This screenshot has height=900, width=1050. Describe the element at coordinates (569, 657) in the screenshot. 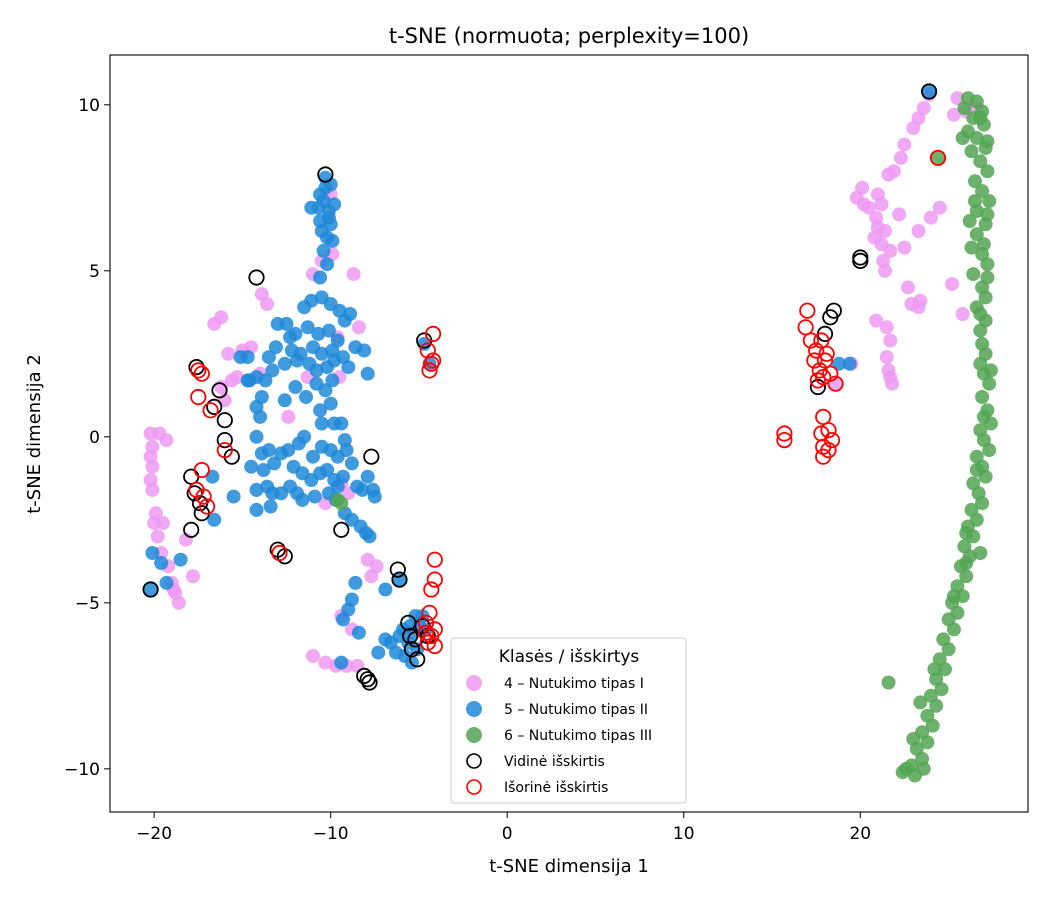

I see `legend-title: Klasės / išskirtys` at that location.